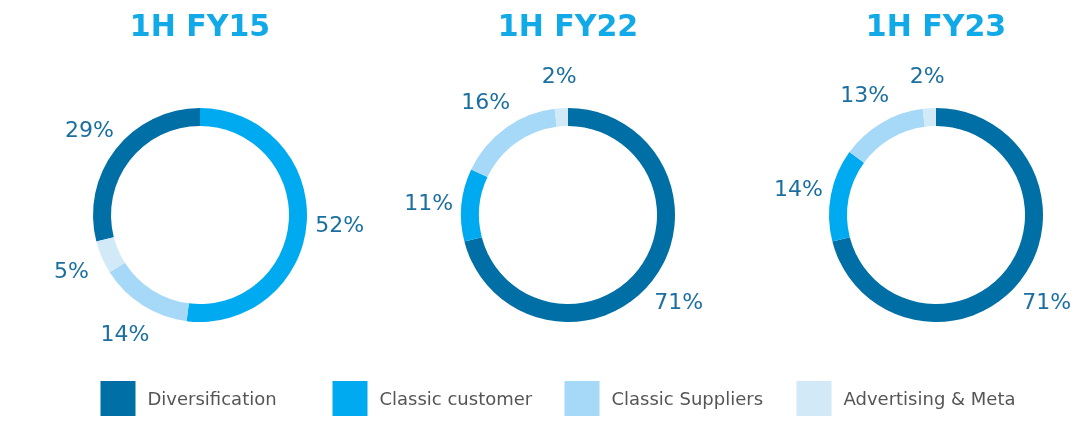 This screenshot has height=421, width=1089. I want to click on data-label: 5%, so click(71, 271).